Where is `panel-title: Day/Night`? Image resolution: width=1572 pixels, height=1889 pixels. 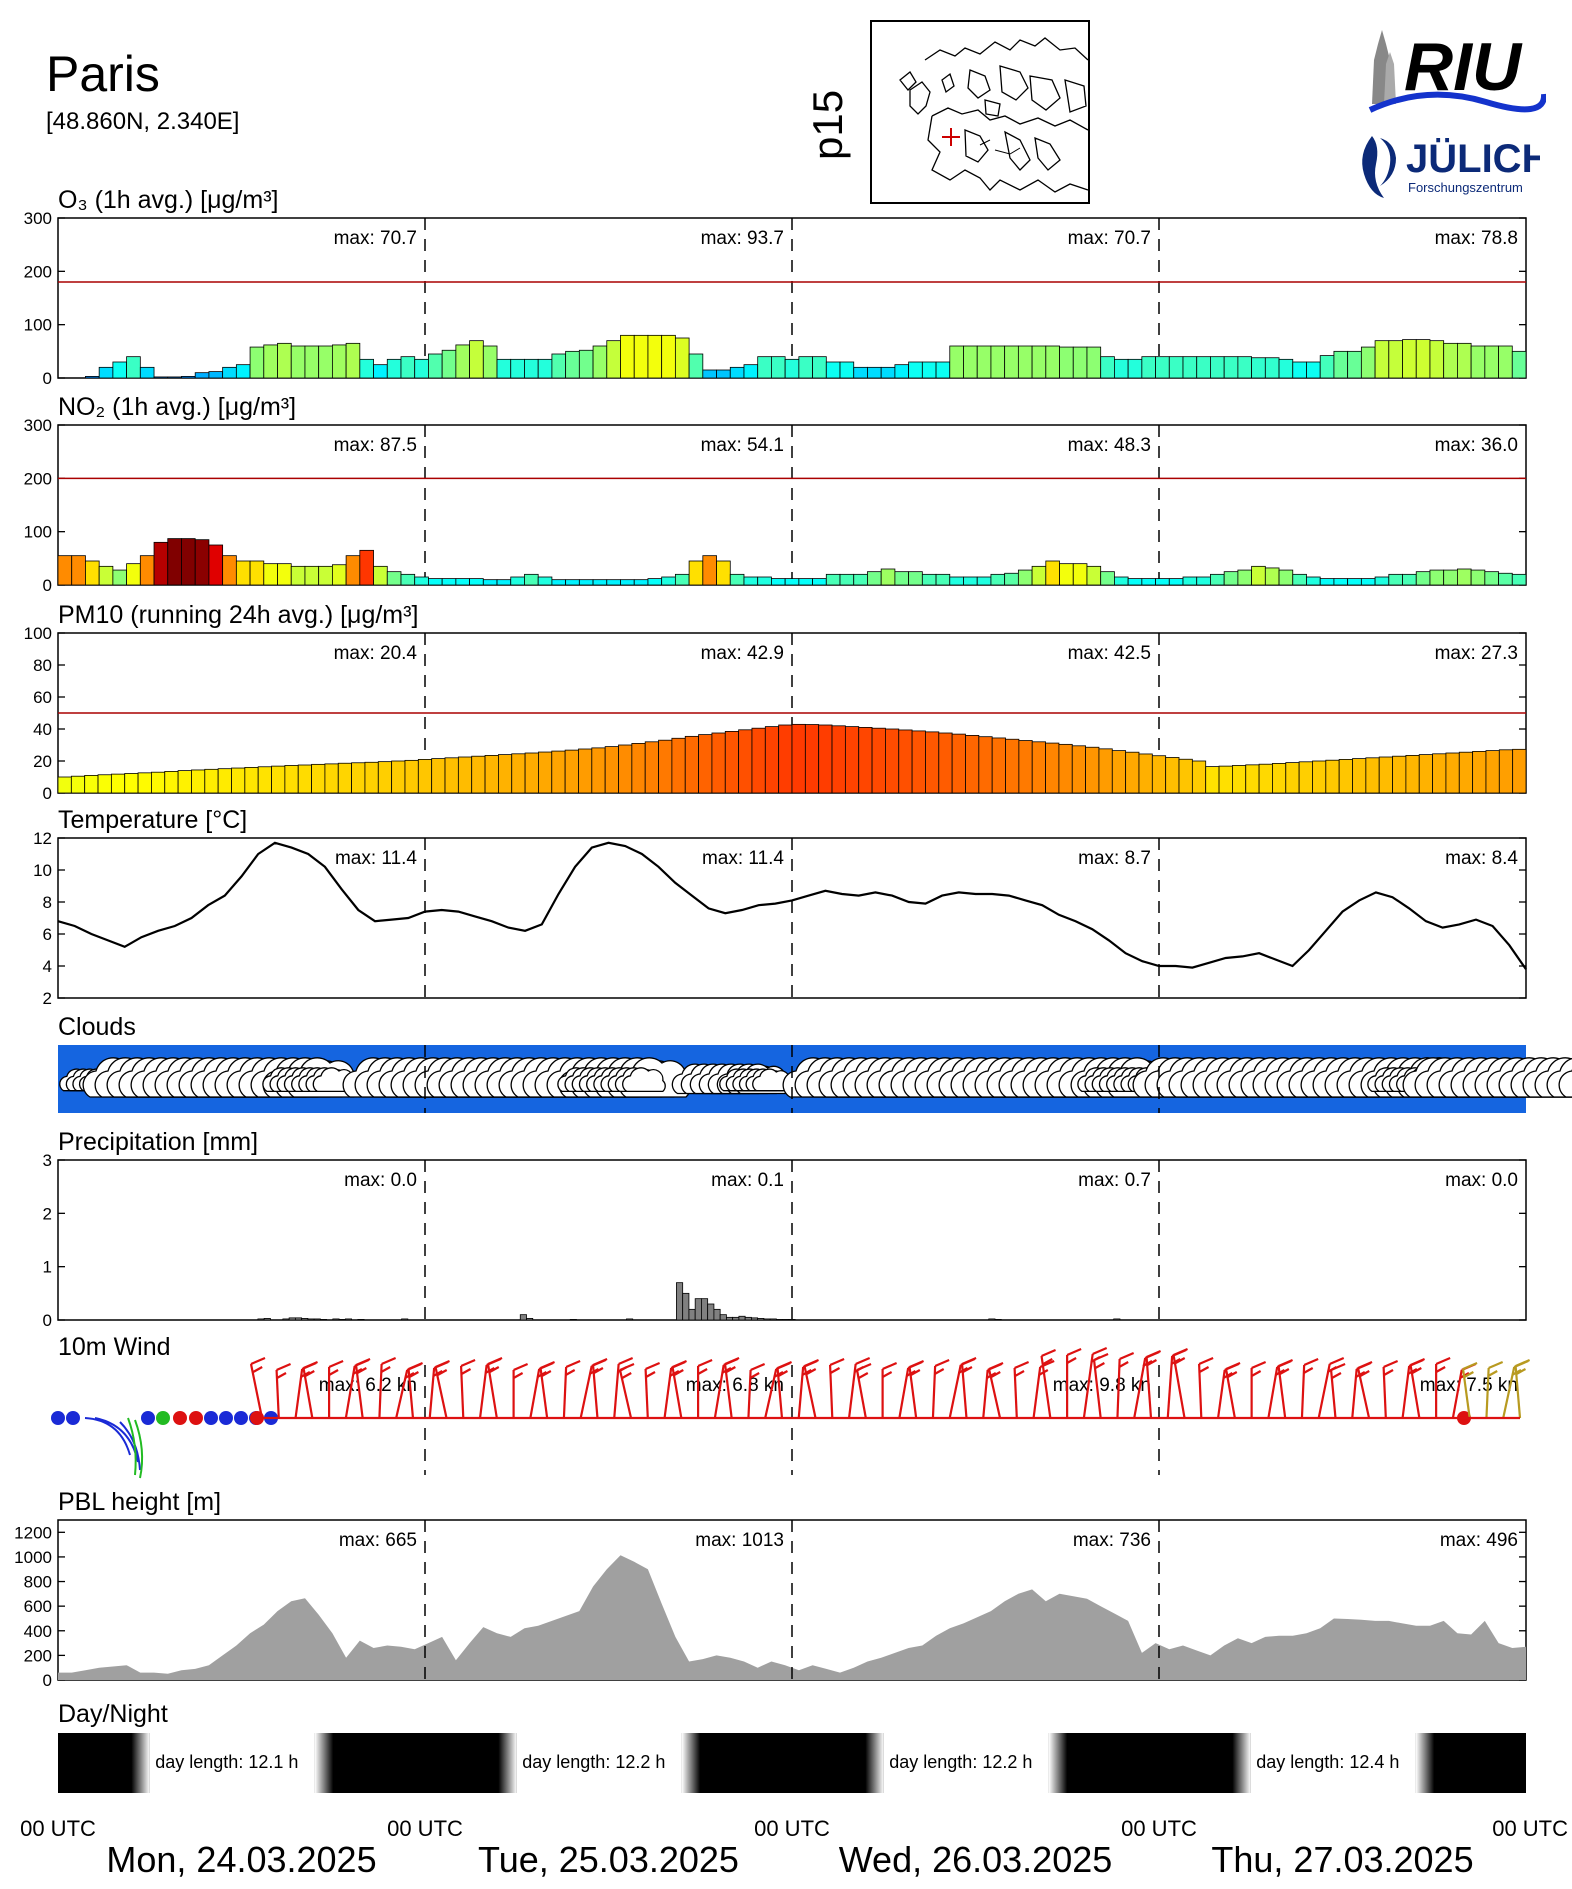 panel-title: Day/Night is located at coordinates (113, 1714).